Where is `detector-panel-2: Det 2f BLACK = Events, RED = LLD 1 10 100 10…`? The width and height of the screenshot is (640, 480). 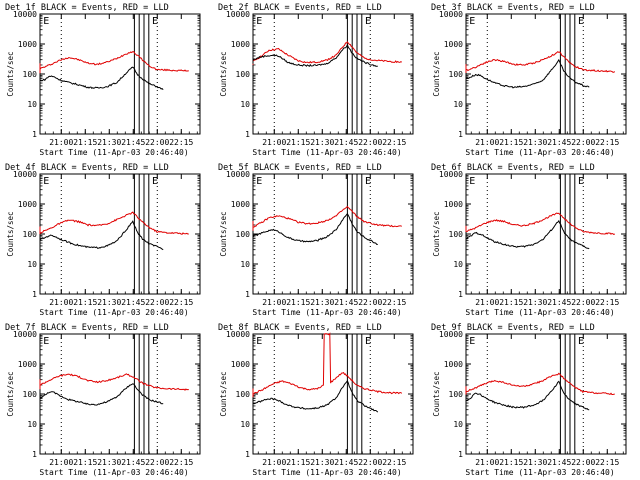 detector-panel-2: Det 2f BLACK = Events, RED = LLD 1 10 100 10… is located at coordinates (316, 80).